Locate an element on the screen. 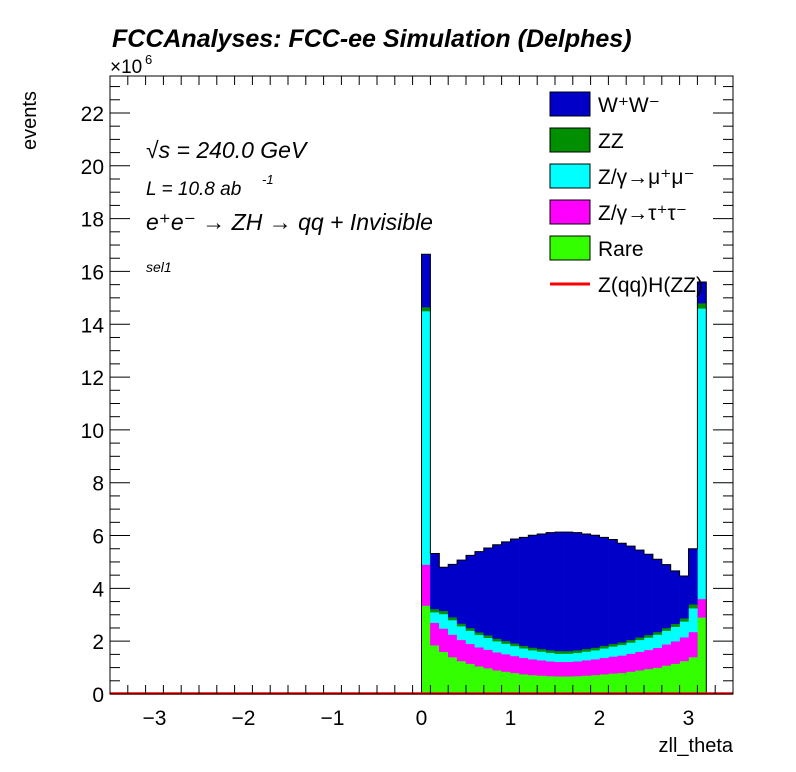 This screenshot has width=796, height=772. legend-label: ZZ is located at coordinates (611, 141).